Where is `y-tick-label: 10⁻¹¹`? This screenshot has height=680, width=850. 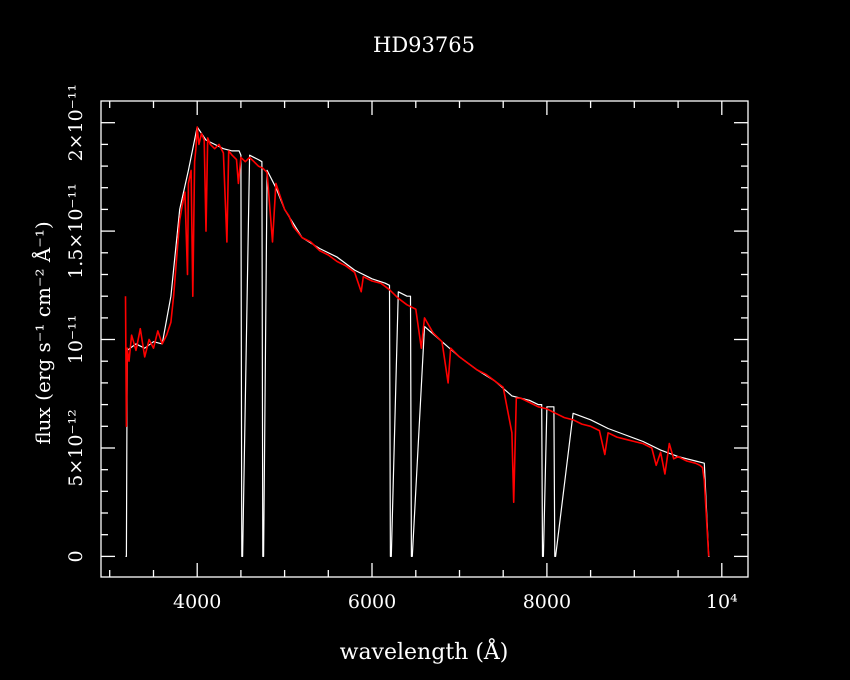
y-tick-label: 10⁻¹¹ is located at coordinates (76, 339).